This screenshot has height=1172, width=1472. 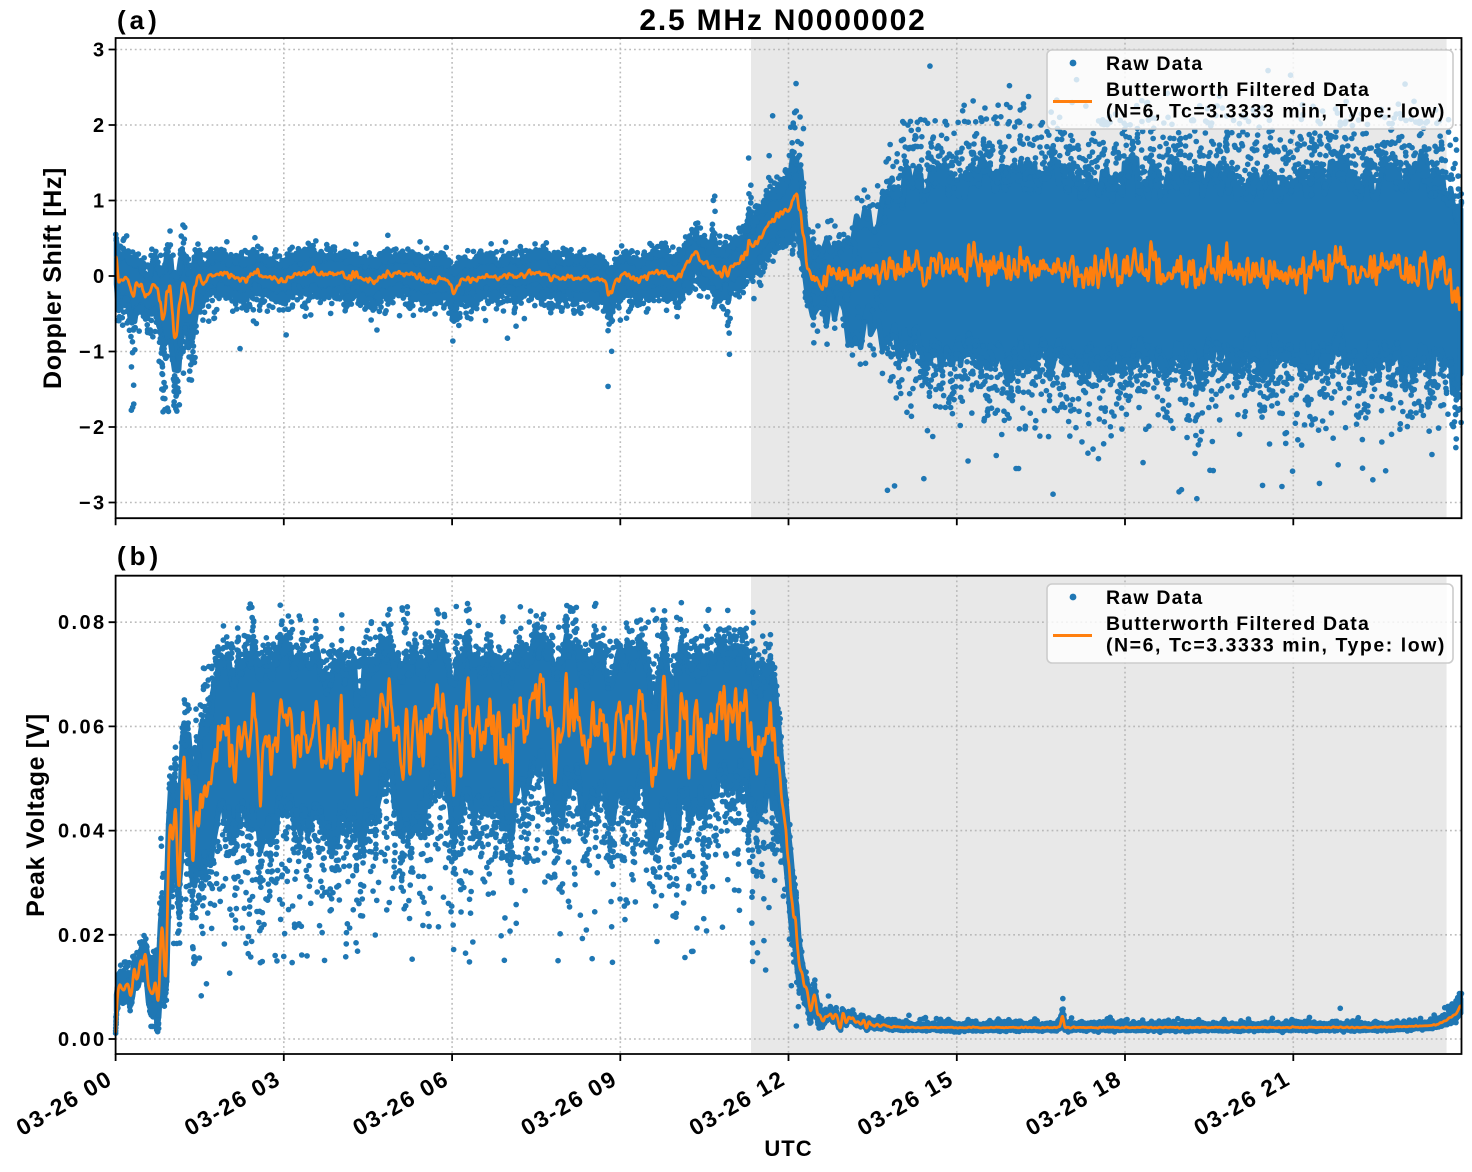 What do you see at coordinates (36, 815) in the screenshot?
I see `svg-text: Peak Voltage [V]` at bounding box center [36, 815].